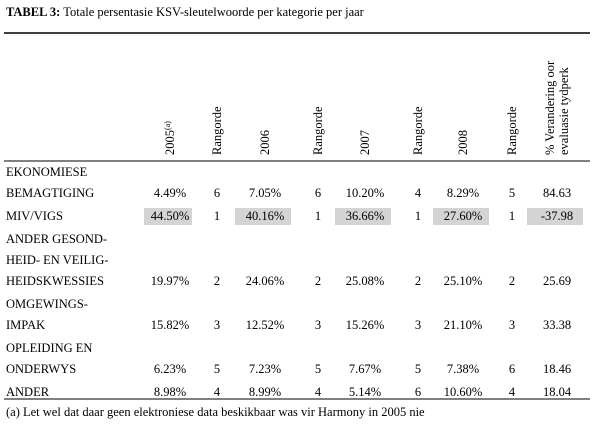 This screenshot has width=594, height=430. What do you see at coordinates (365, 193) in the screenshot?
I see `cell-value: 10.20%` at bounding box center [365, 193].